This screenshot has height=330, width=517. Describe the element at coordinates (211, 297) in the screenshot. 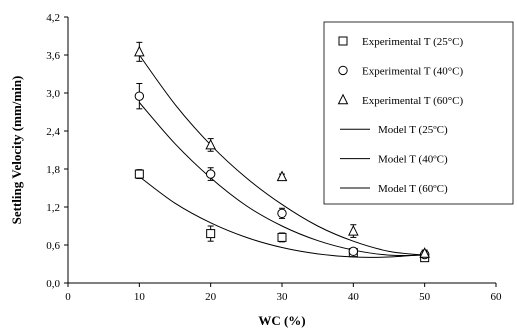

I see `x-tick-label: 20` at that location.